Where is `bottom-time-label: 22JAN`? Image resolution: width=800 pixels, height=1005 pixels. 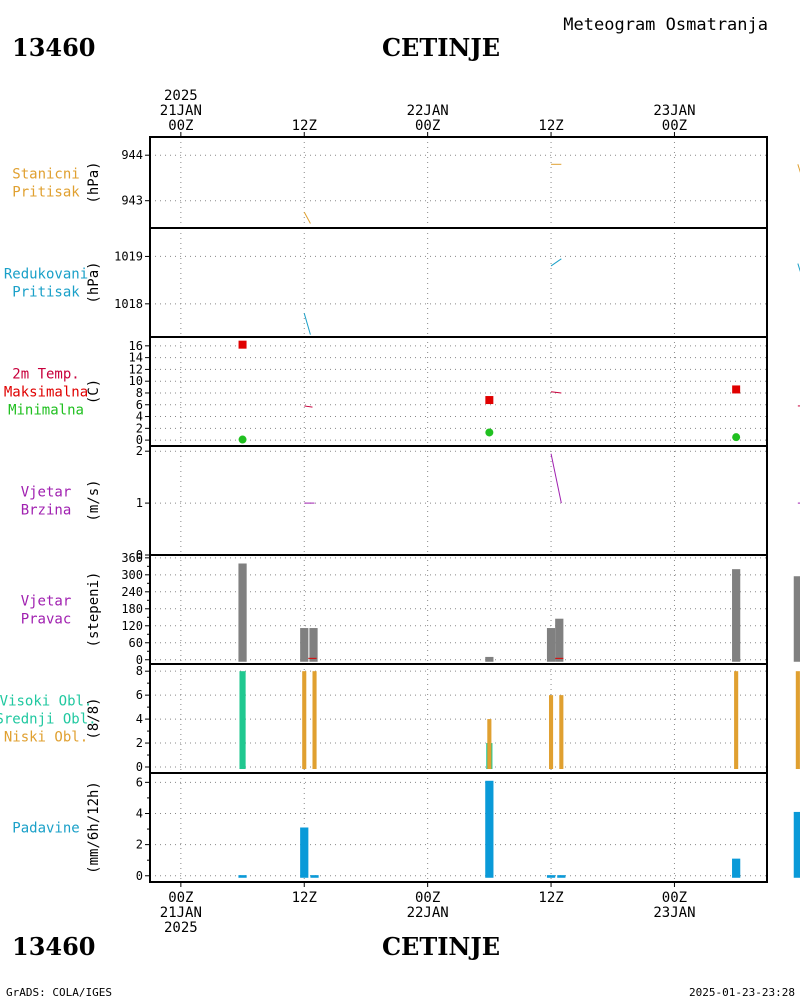 bottom-time-label: 22JAN is located at coordinates (428, 913).